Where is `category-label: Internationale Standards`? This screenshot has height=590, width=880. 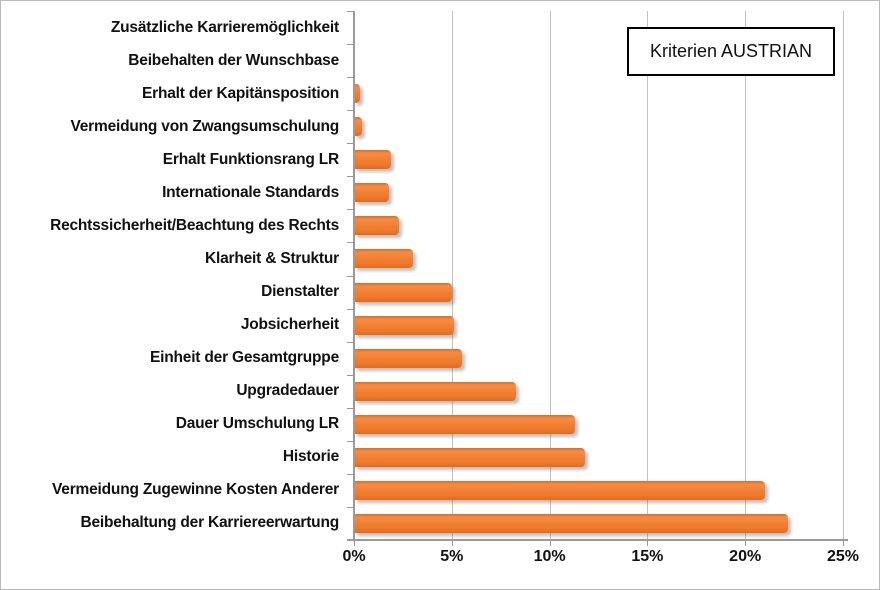
category-label: Internationale Standards is located at coordinates (250, 192).